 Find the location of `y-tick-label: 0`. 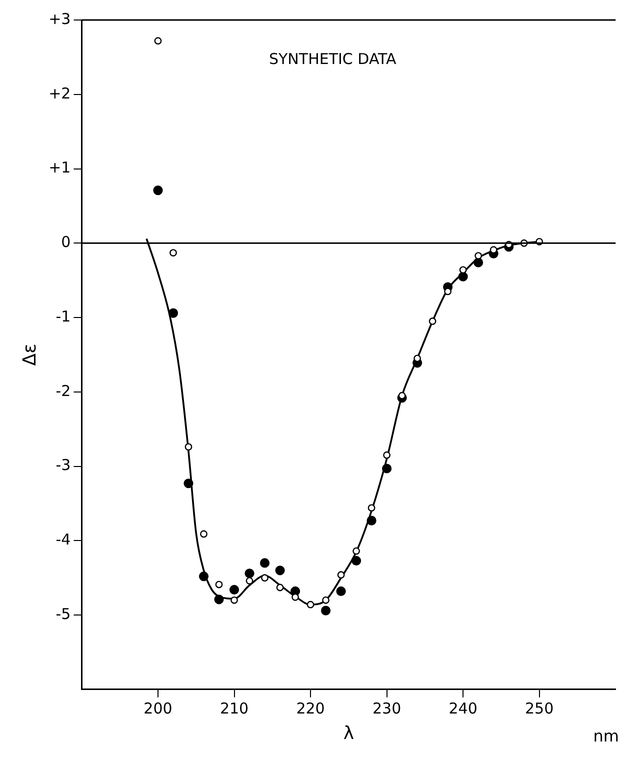

y-tick-label: 0 is located at coordinates (66, 242).